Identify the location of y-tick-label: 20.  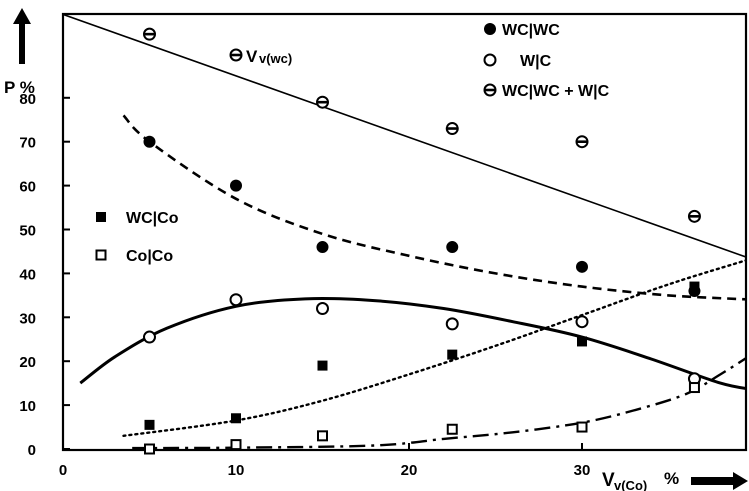
(27, 362).